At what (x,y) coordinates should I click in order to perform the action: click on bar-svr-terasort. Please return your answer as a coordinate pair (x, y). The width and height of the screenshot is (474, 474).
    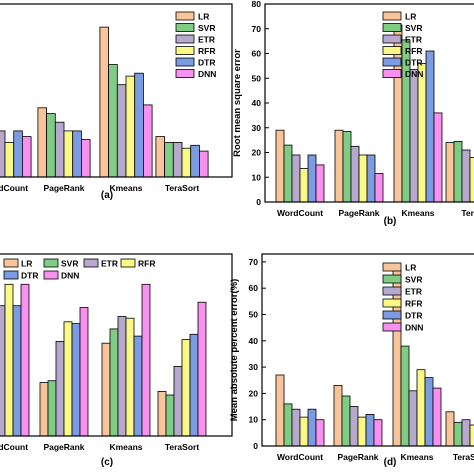
    Looking at the image, I should click on (169, 159).